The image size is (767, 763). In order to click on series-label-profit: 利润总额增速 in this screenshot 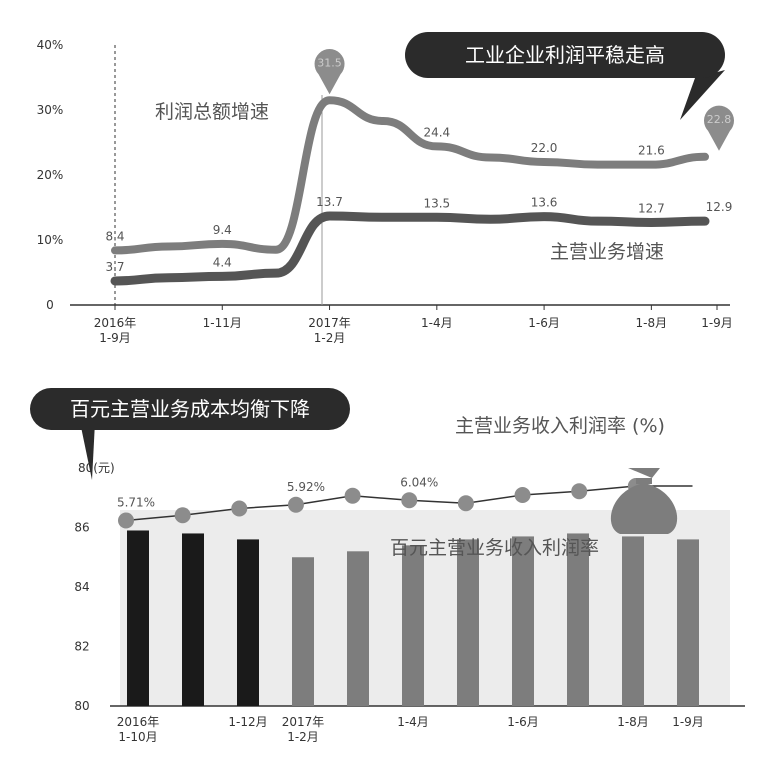, I will do `click(212, 112)`.